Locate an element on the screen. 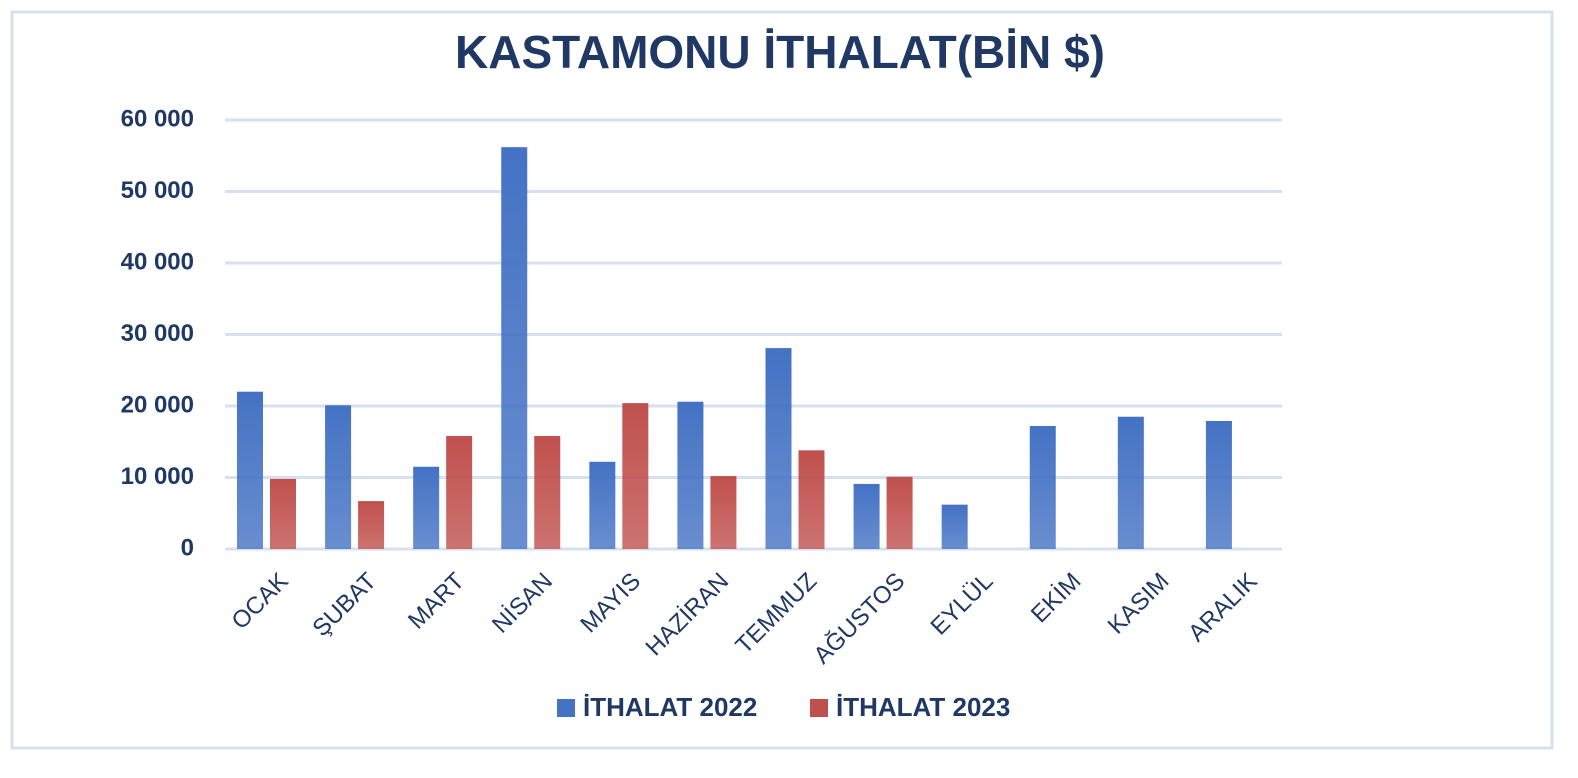 Image resolution: width=1578 pixels, height=778 pixels. y-tick-label: 30 000 is located at coordinates (157, 333).